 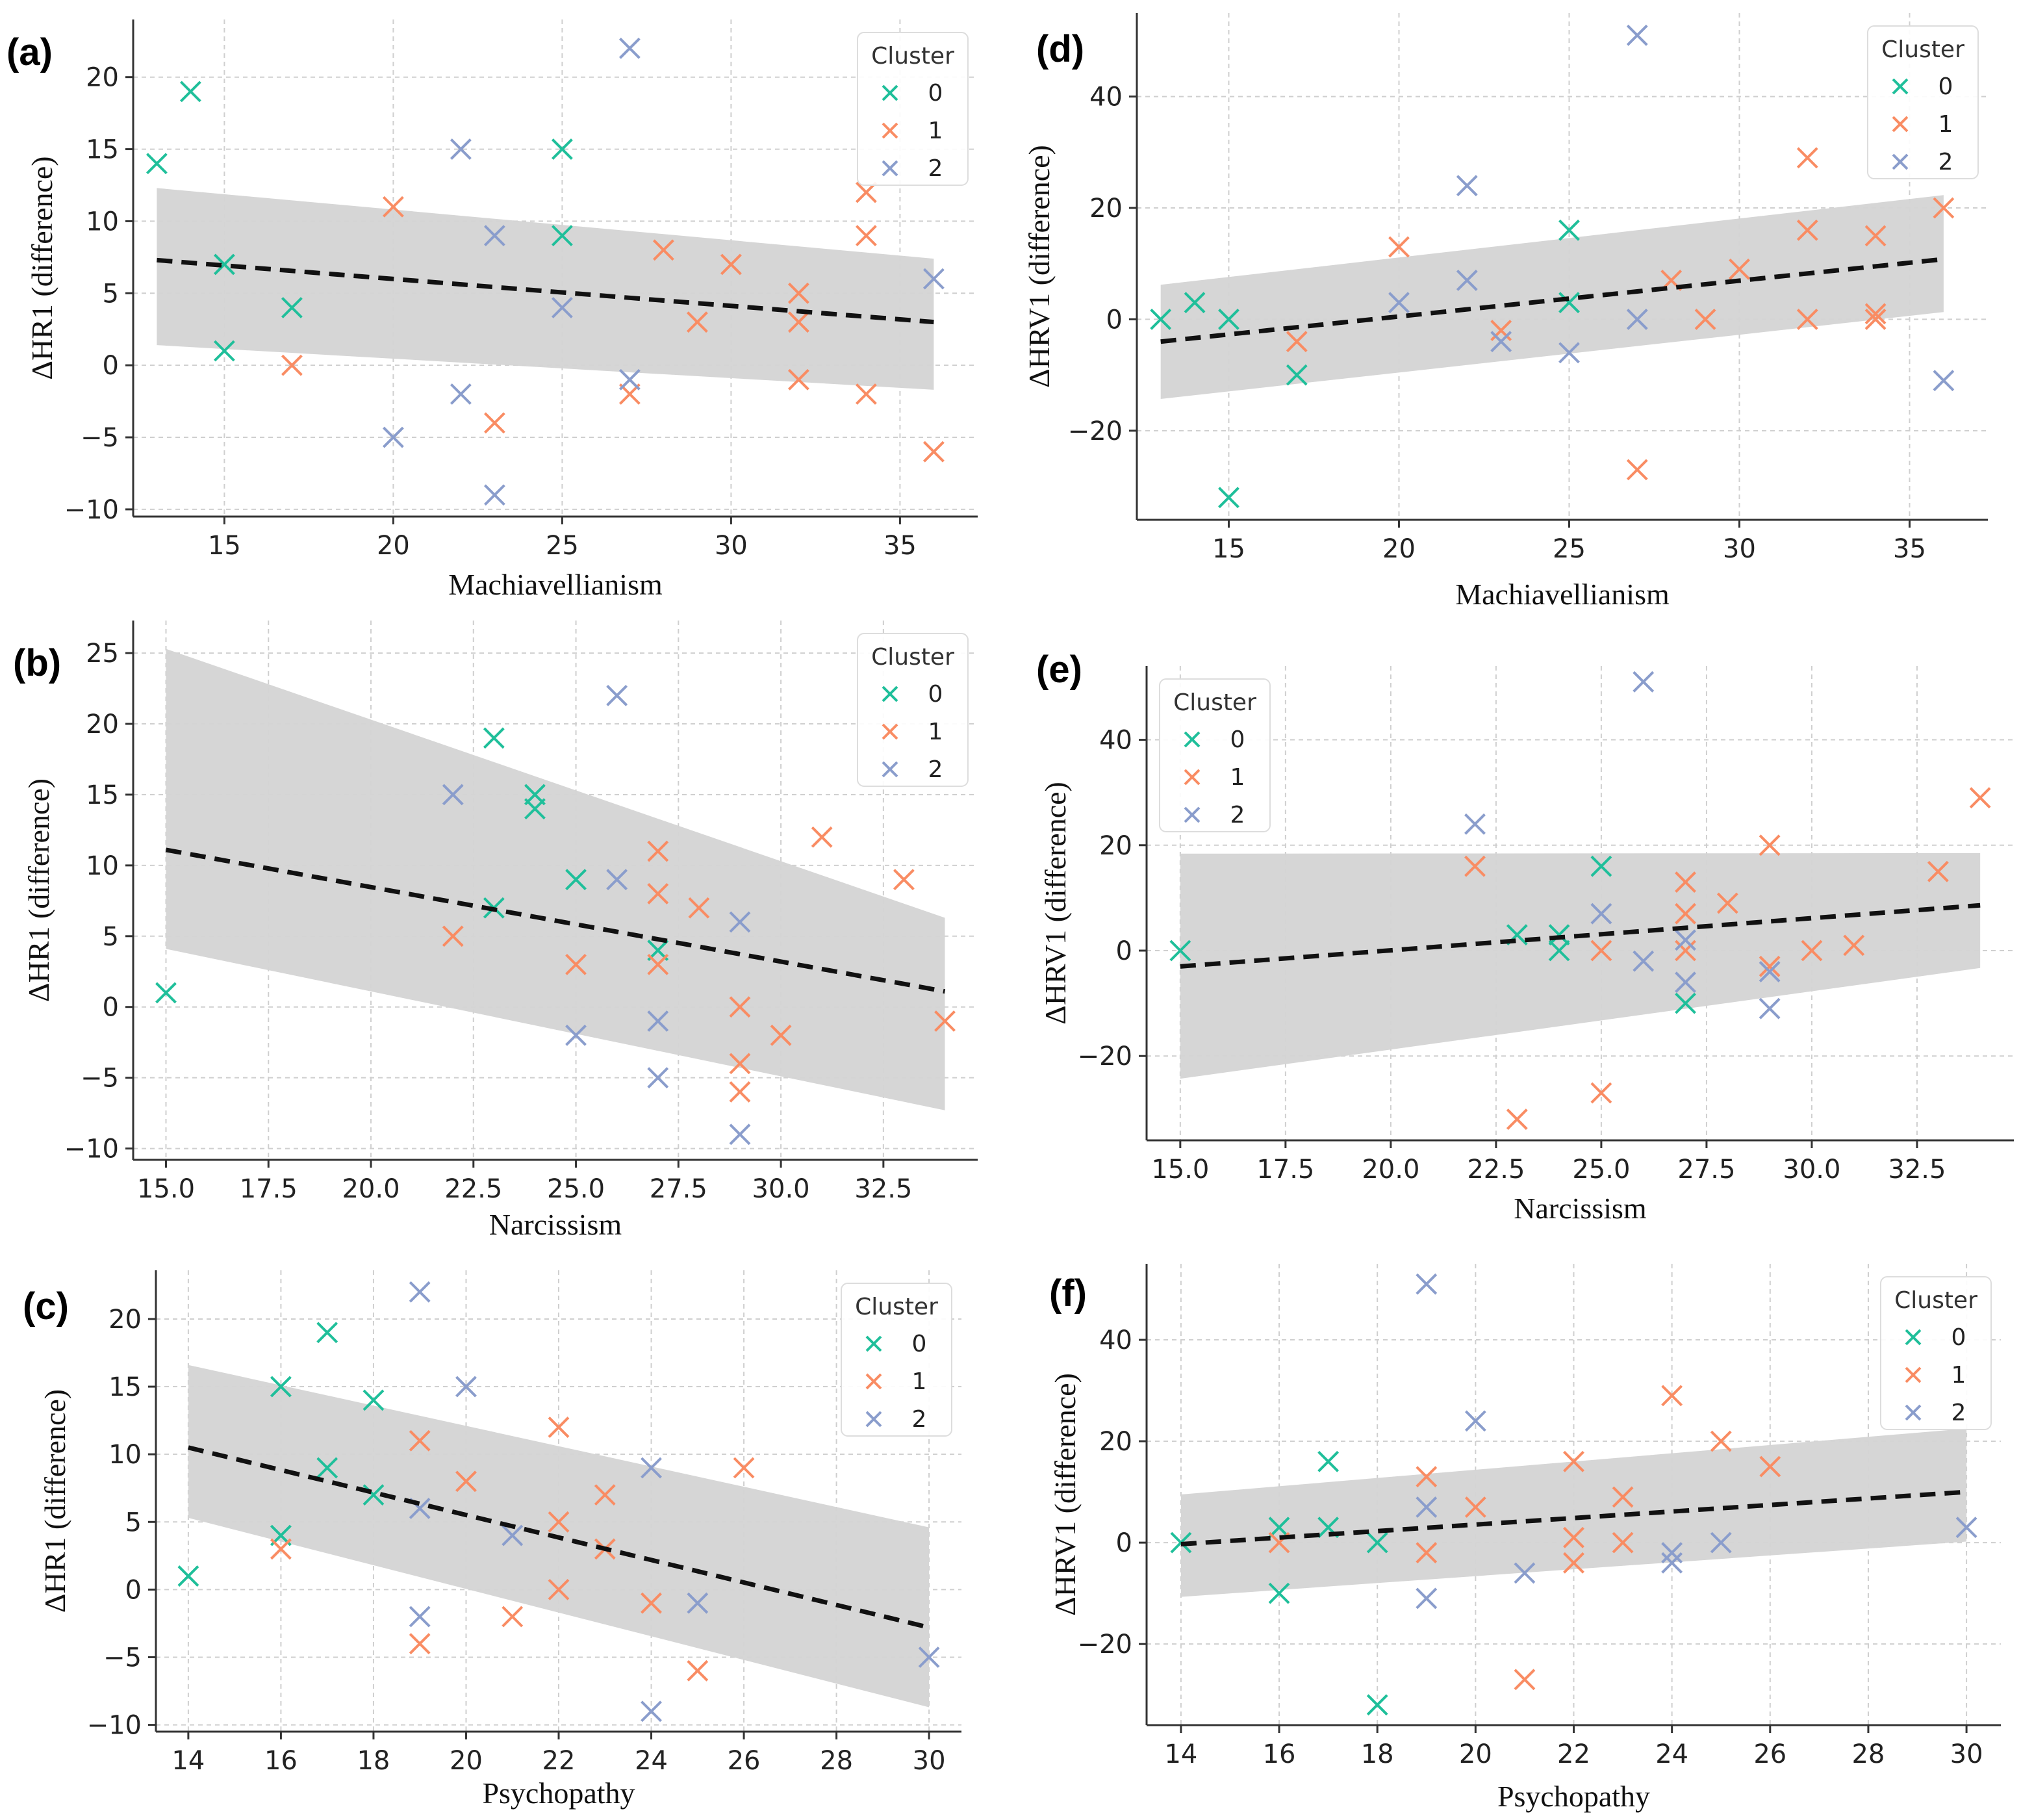 What do you see at coordinates (1706, 1170) in the screenshot?
I see `x-tick-label: 27.5` at bounding box center [1706, 1170].